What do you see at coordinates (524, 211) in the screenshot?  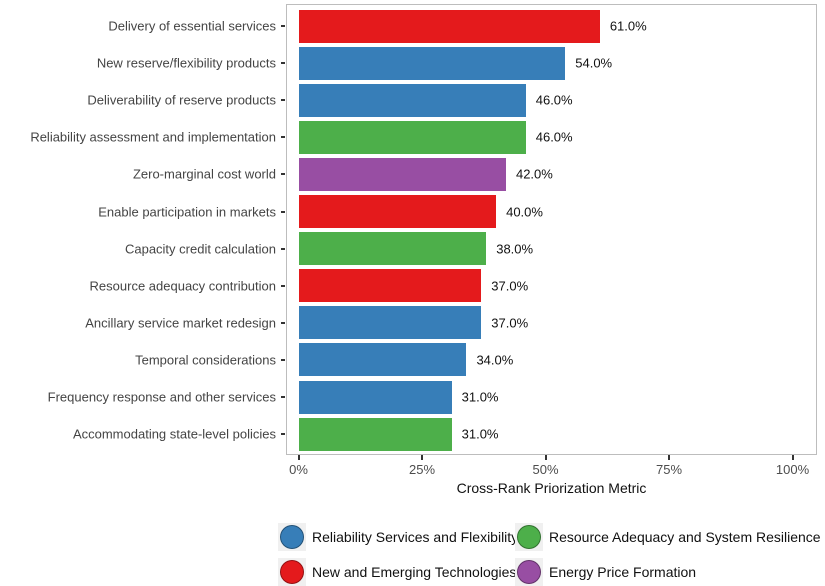 I see `bar-value-label: 40.0%` at bounding box center [524, 211].